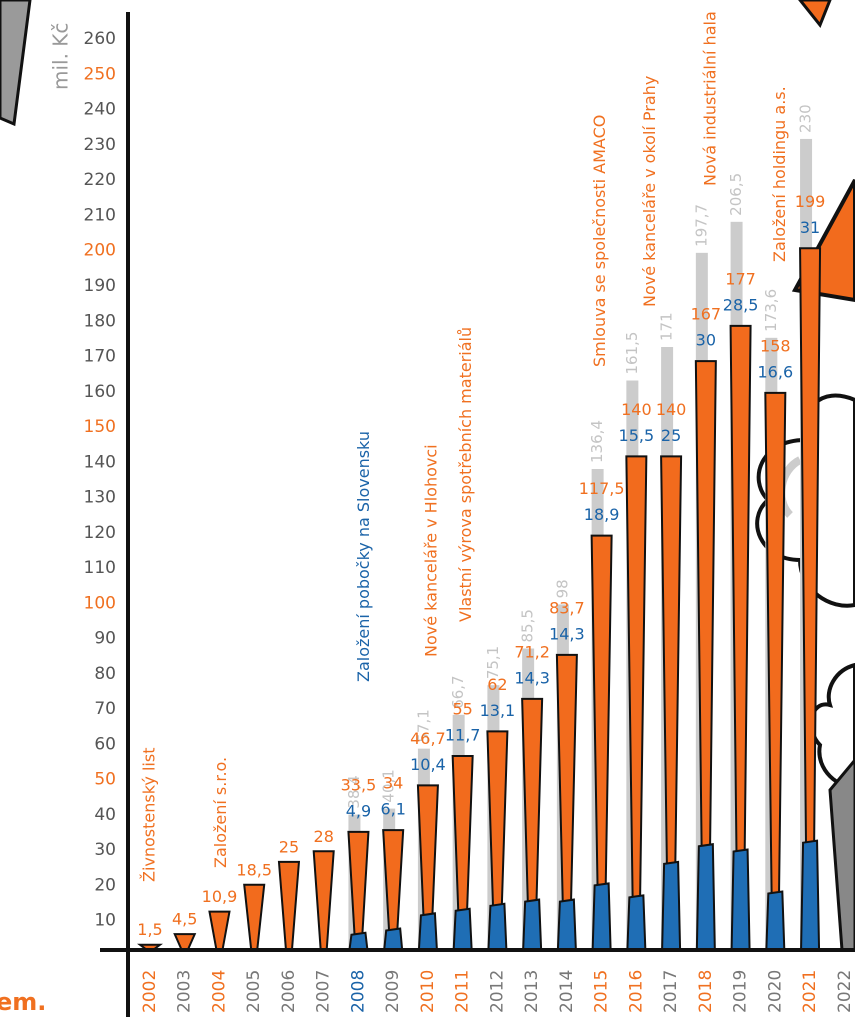 The image size is (855, 1017). What do you see at coordinates (736, 194) in the screenshot?
I see `value-label: 206,5` at bounding box center [736, 194].